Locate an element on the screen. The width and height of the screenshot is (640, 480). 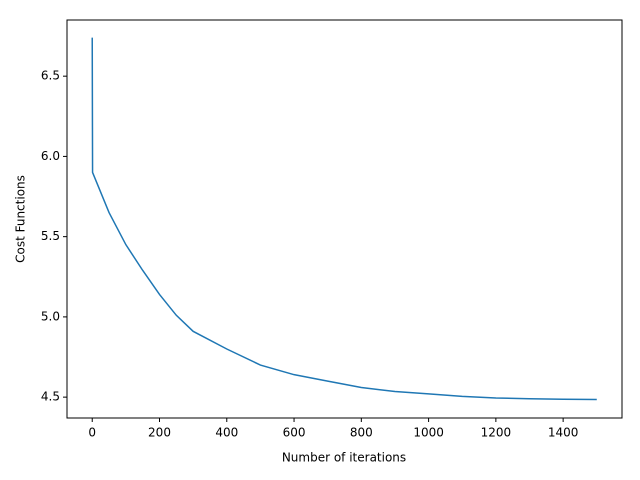
x-tick-label: 800 is located at coordinates (361, 433).